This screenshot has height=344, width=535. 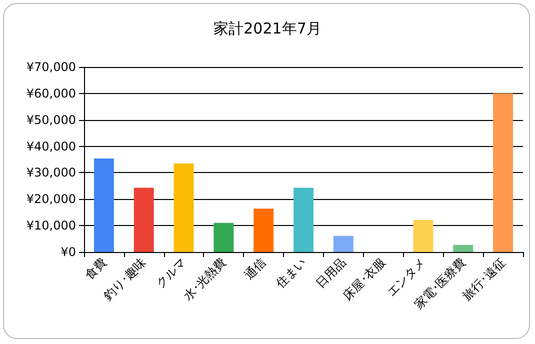 I want to click on y-tick-label: ¥60,000, so click(x=51, y=93).